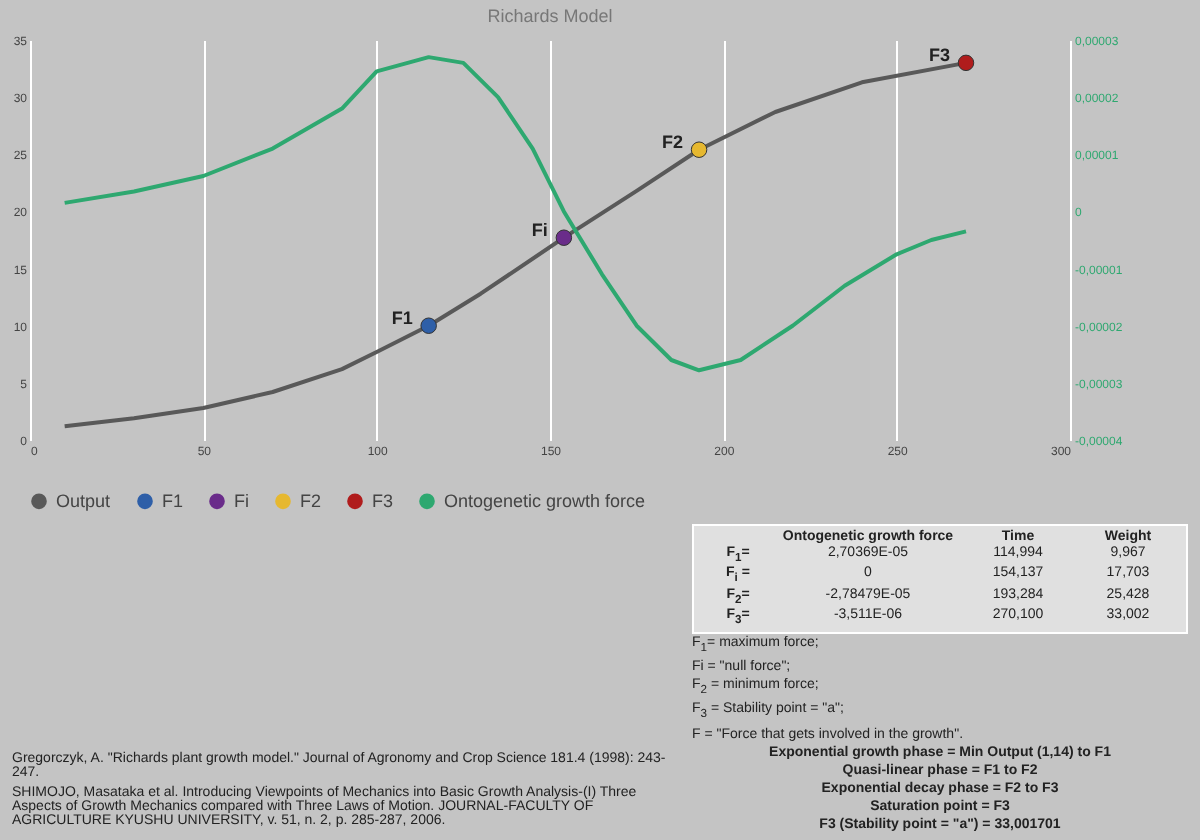 This screenshot has width=1200, height=840. Describe the element at coordinates (311, 501) in the screenshot. I see `legend-label: F2` at that location.